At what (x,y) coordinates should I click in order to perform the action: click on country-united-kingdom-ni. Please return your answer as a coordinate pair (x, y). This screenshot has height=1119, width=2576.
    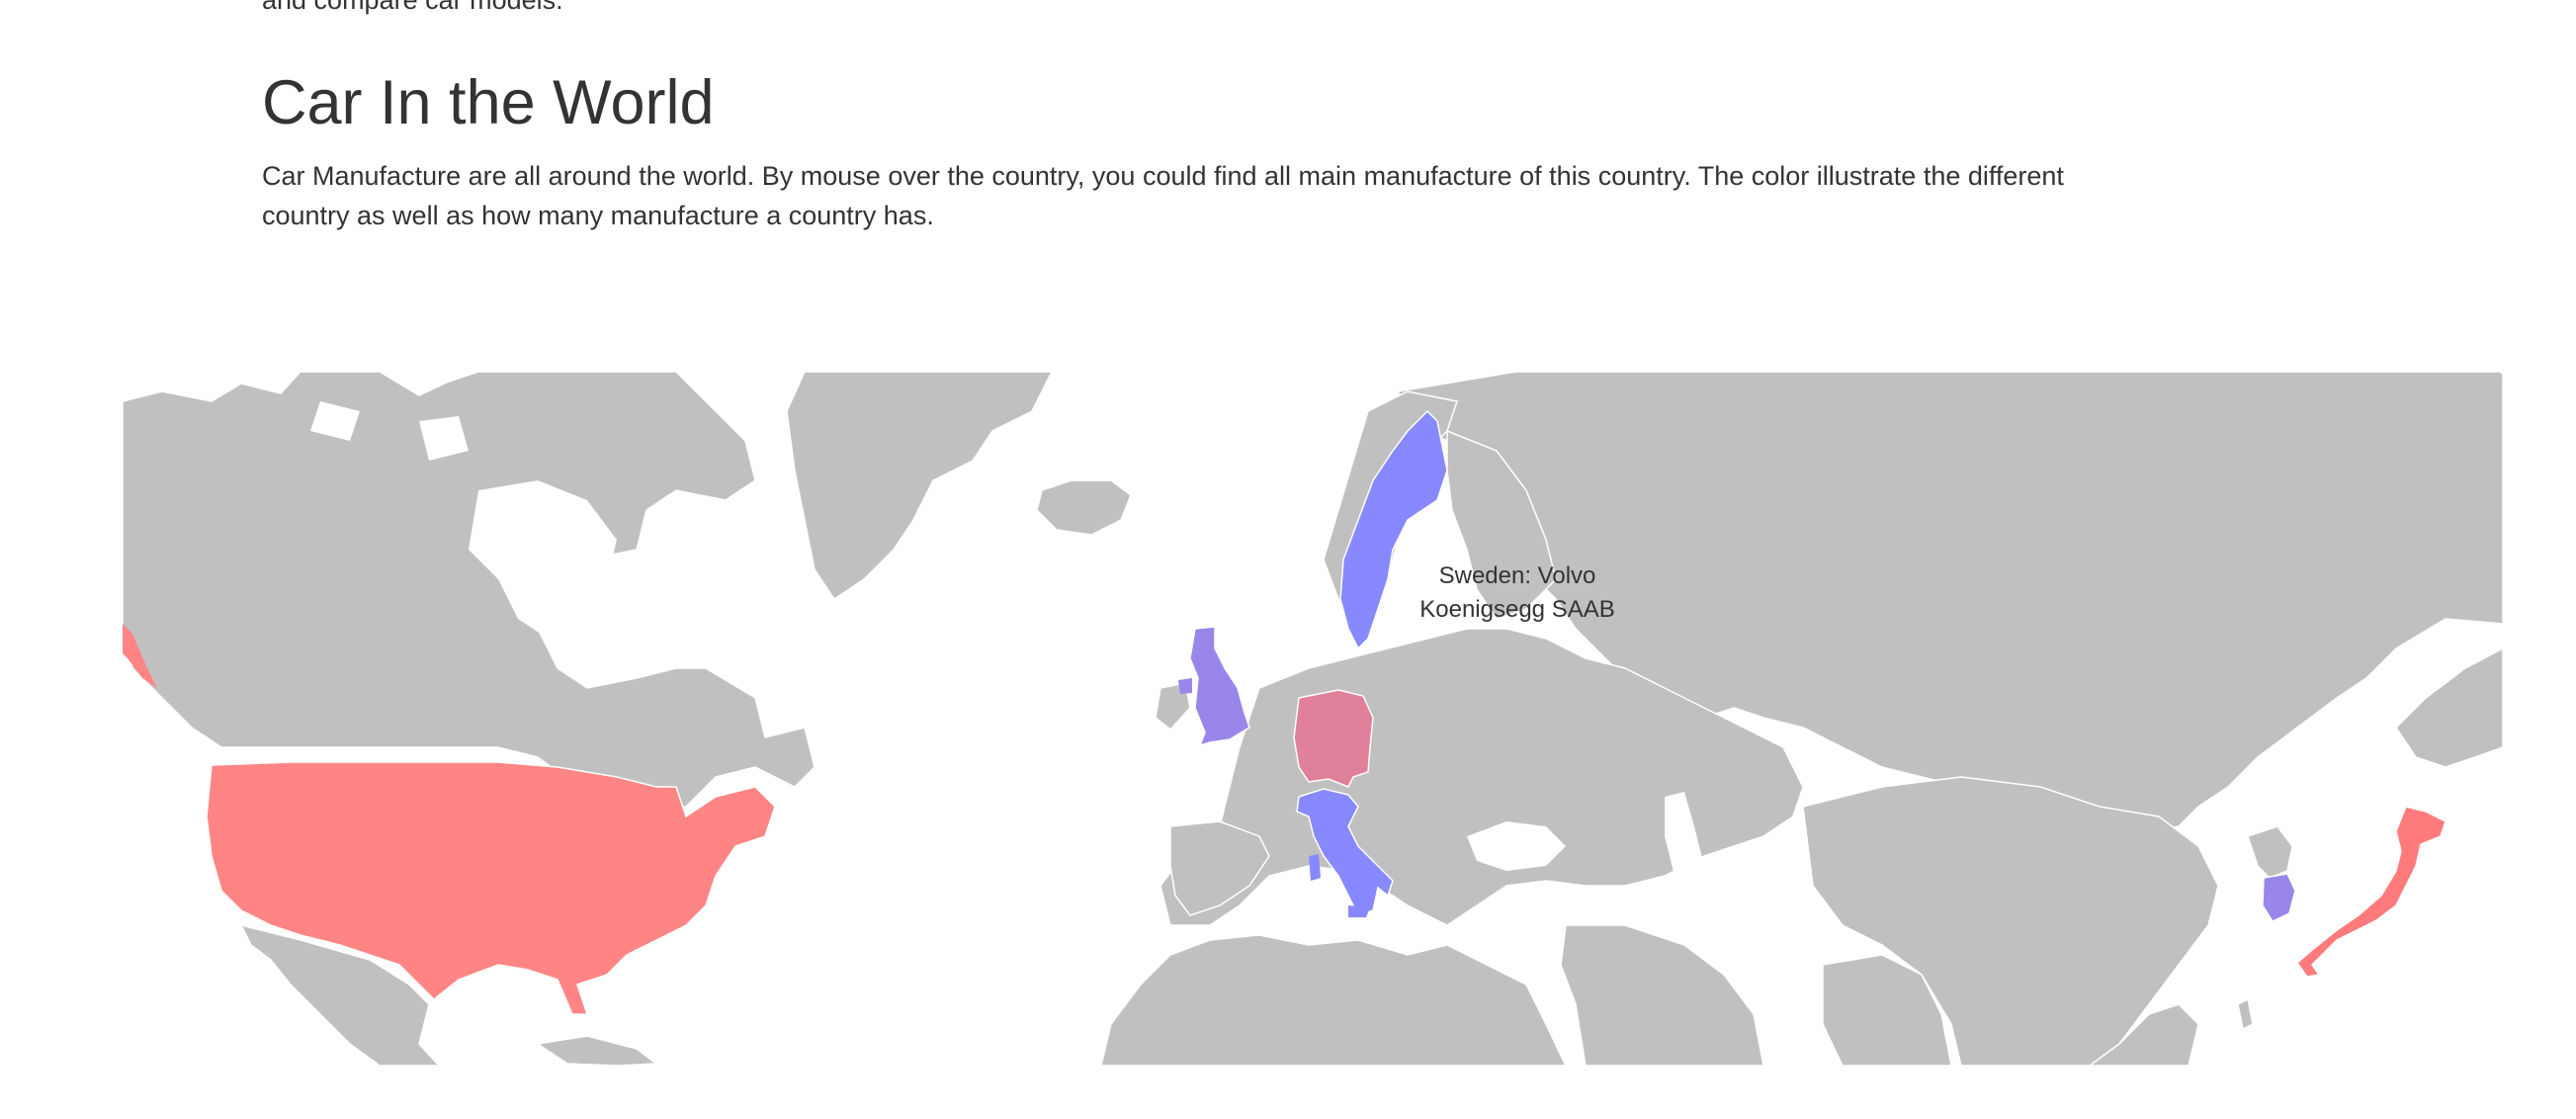
    Looking at the image, I should click on (1185, 686).